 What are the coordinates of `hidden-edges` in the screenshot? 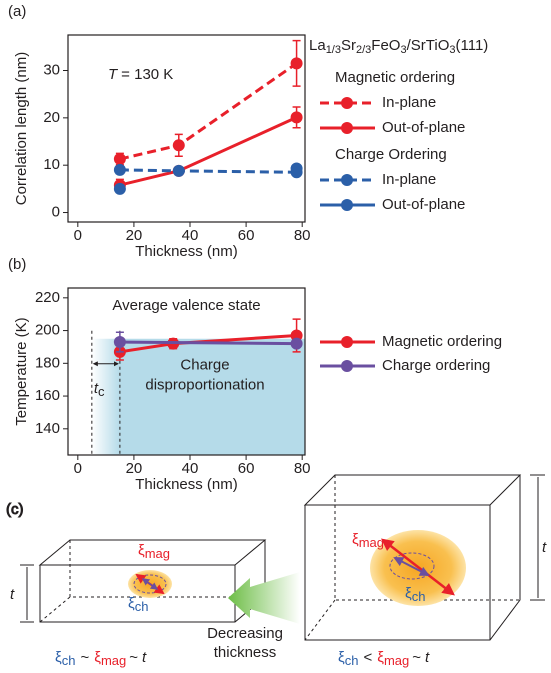 It's located at (412, 558).